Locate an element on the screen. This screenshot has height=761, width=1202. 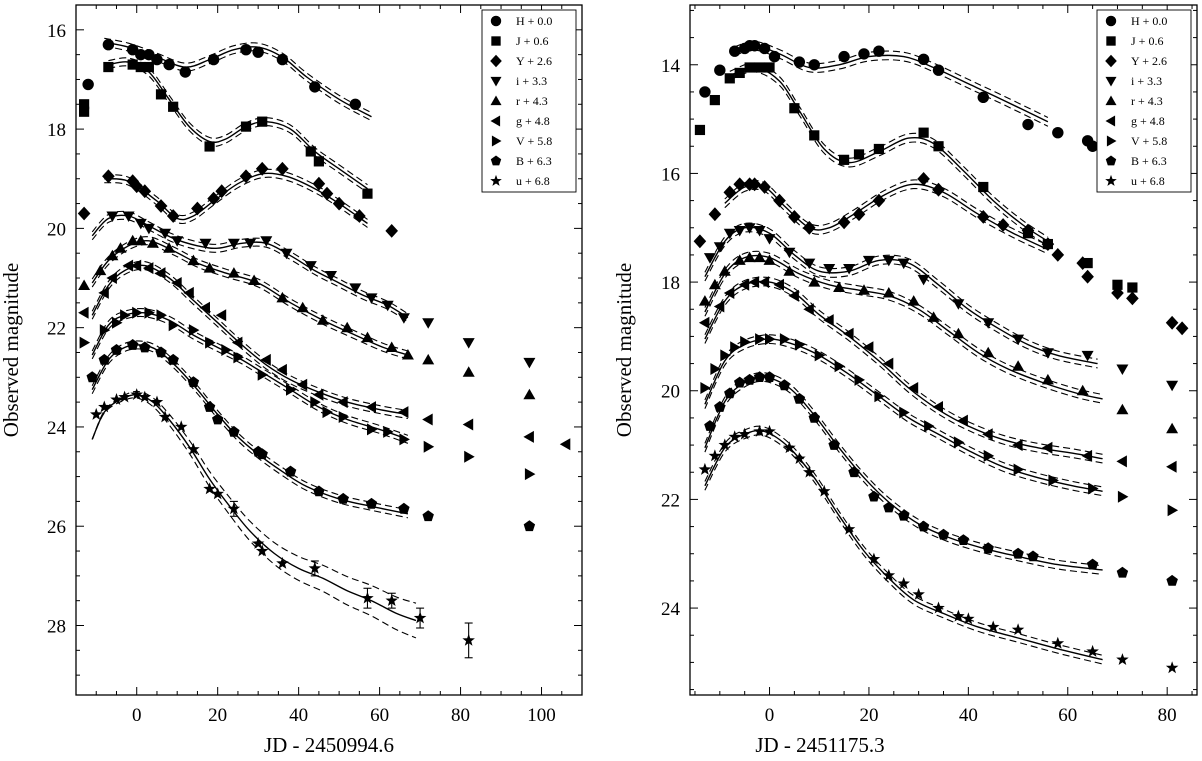
left-y-tick-label: 18 is located at coordinates (56, 130).